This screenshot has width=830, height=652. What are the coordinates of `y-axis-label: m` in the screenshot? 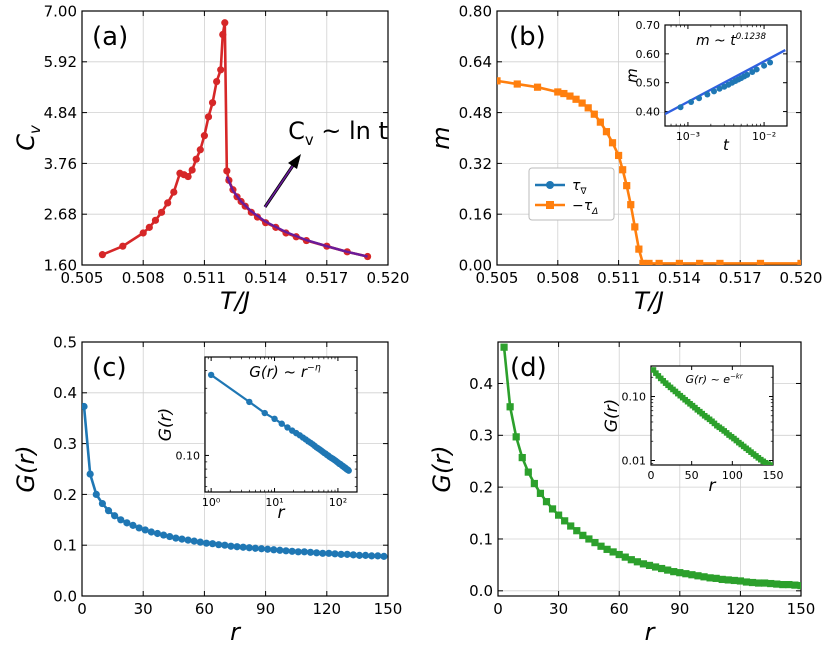 It's located at (441, 137).